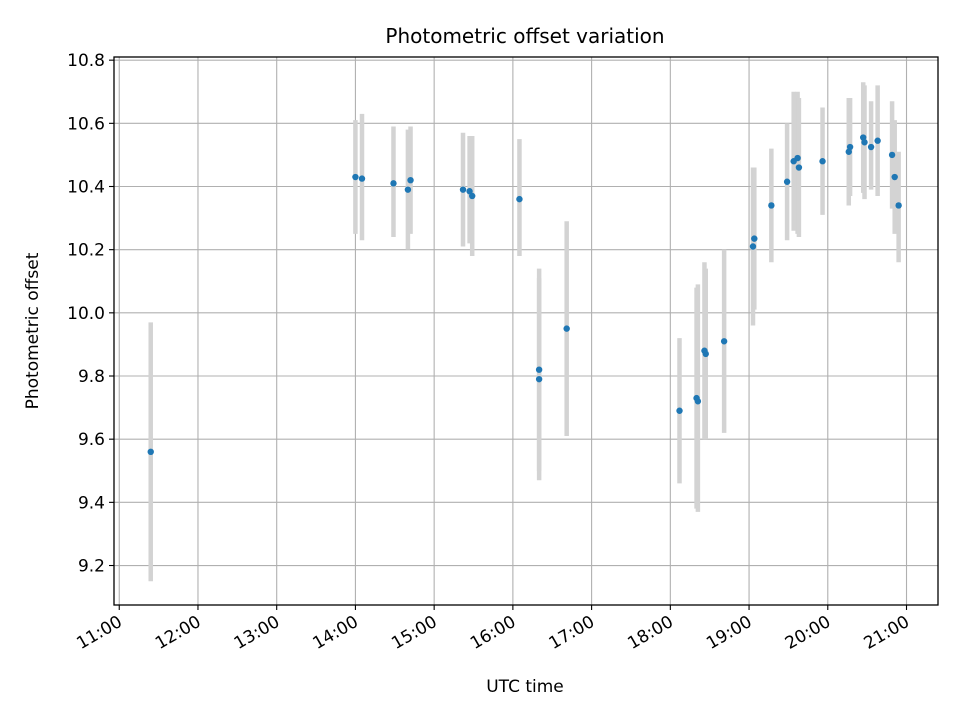 The height and width of the screenshot is (720, 960). What do you see at coordinates (525, 687) in the screenshot?
I see `x-axis-label: UTC time` at bounding box center [525, 687].